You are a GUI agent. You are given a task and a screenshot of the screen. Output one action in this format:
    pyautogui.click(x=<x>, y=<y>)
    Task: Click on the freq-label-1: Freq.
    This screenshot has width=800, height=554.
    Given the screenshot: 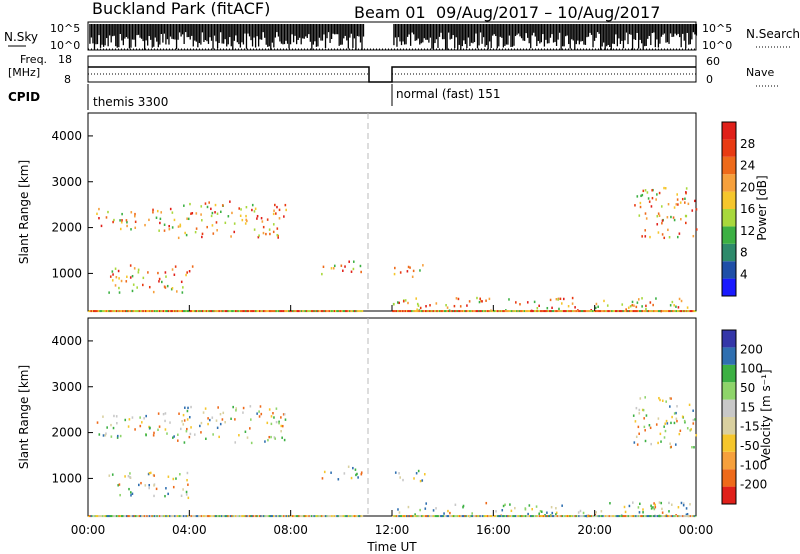 What is the action you would take?
    pyautogui.click(x=33, y=59)
    